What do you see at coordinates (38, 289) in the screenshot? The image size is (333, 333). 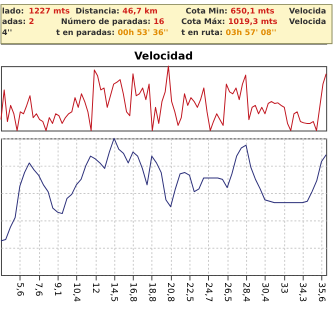 I see `x-tick-label: 7,6` at bounding box center [38, 289].